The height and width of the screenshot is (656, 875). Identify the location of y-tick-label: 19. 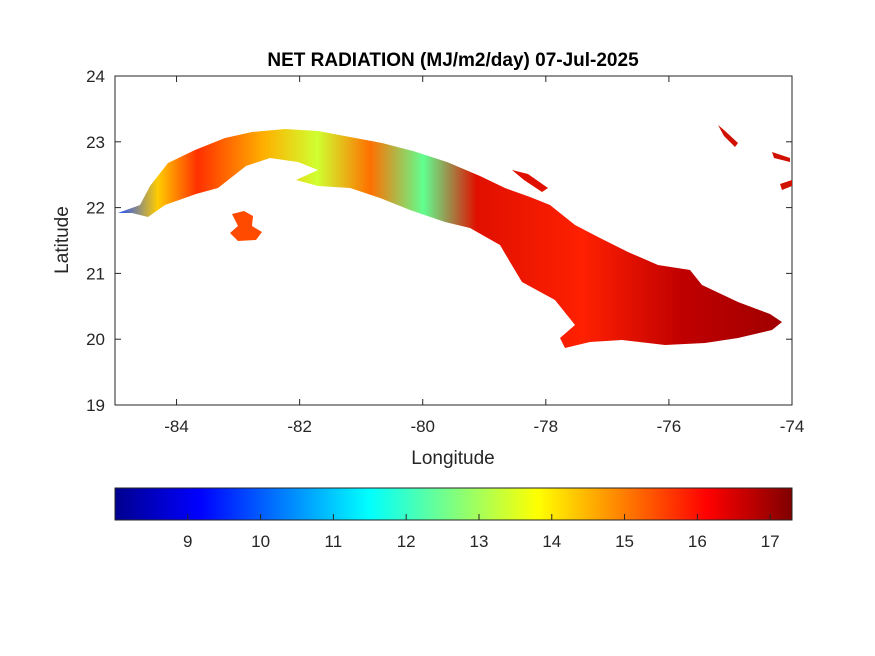
(95, 405).